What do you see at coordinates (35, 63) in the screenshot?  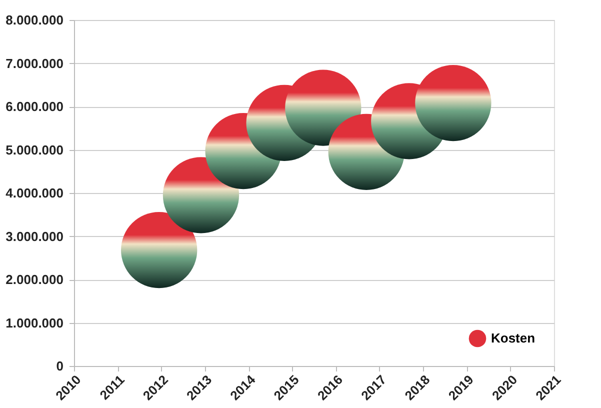 I see `y-tick-label: 7.000.000` at bounding box center [35, 63].